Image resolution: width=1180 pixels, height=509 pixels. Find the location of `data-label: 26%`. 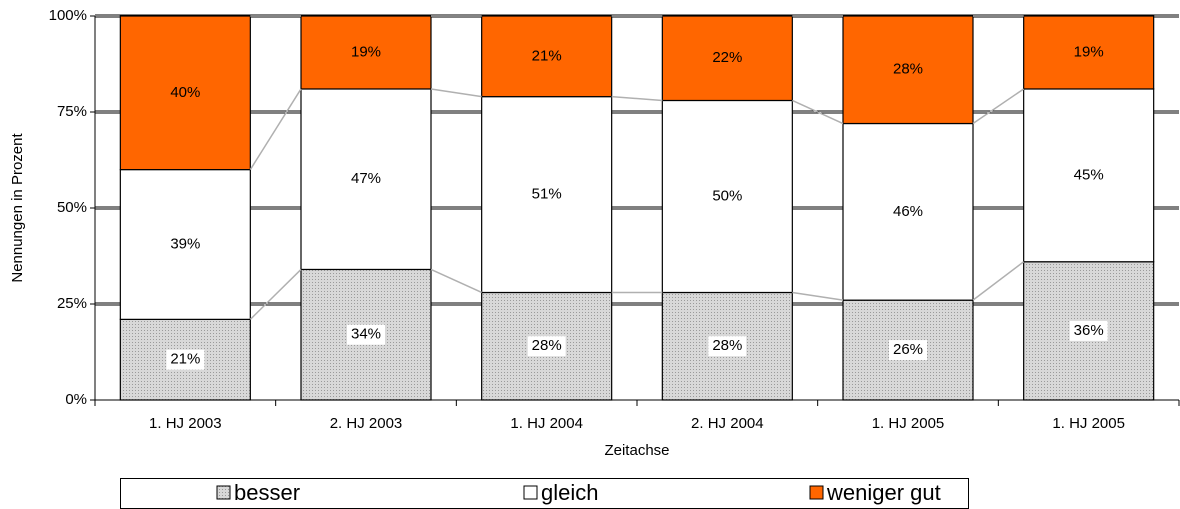

data-label: 26% is located at coordinates (908, 349).